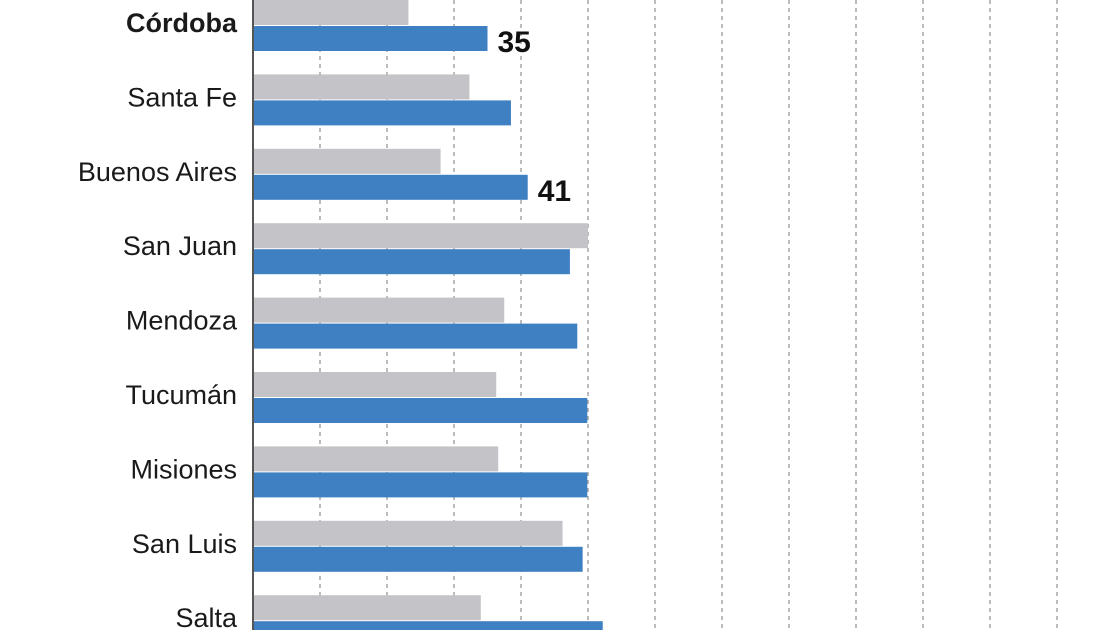  Describe the element at coordinates (157, 172) in the screenshot. I see `category-label: Buenos Aires` at that location.